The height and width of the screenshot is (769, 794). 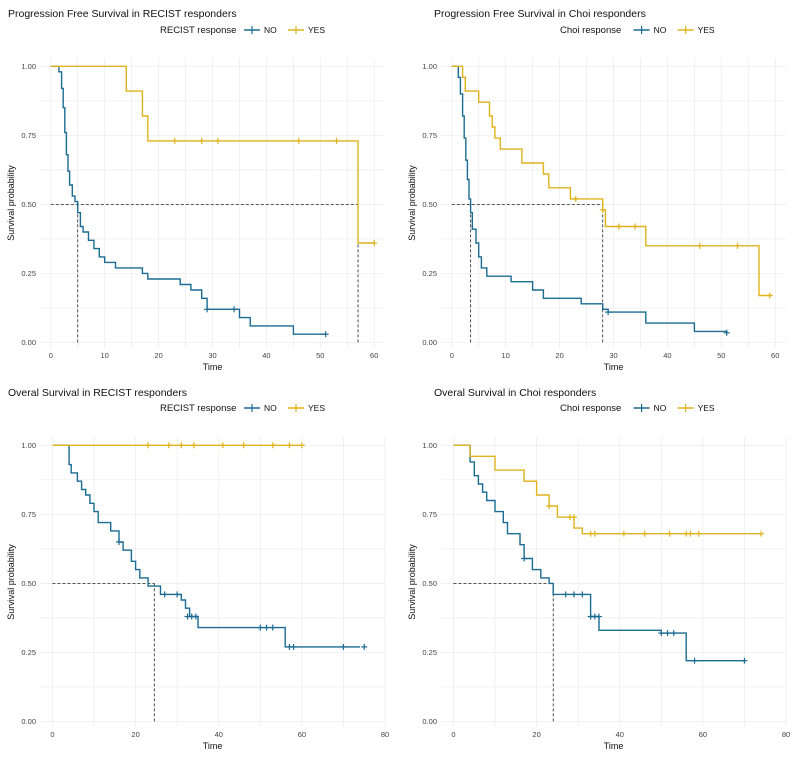 What do you see at coordinates (515, 393) in the screenshot?
I see `panel-title: Overal Survival in Choi responders` at bounding box center [515, 393].